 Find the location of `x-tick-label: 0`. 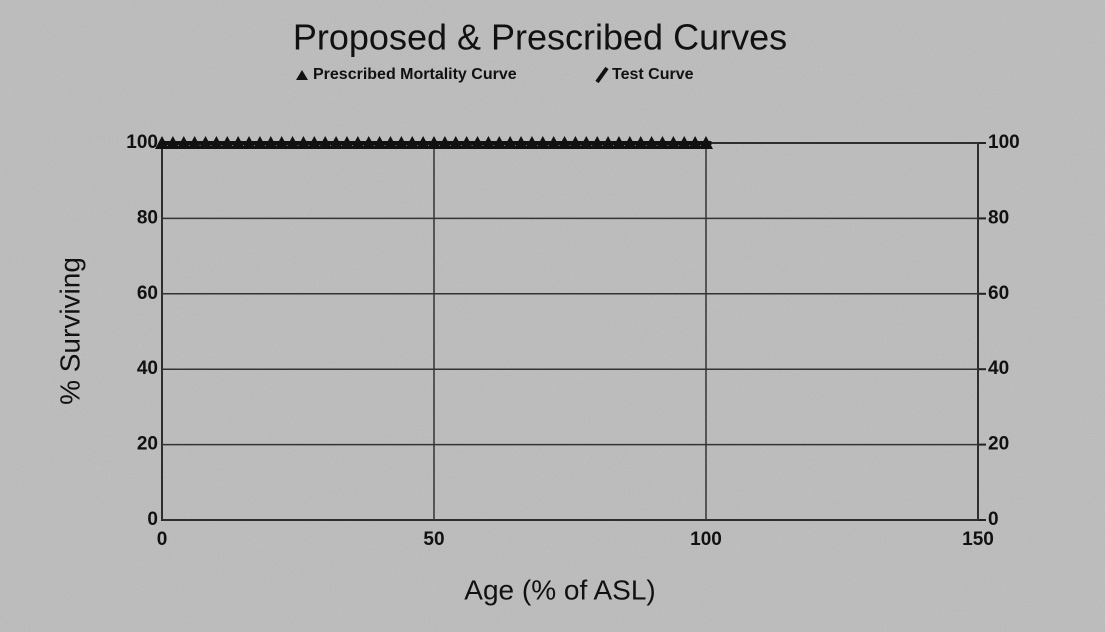

x-tick-label: 0 is located at coordinates (162, 539).